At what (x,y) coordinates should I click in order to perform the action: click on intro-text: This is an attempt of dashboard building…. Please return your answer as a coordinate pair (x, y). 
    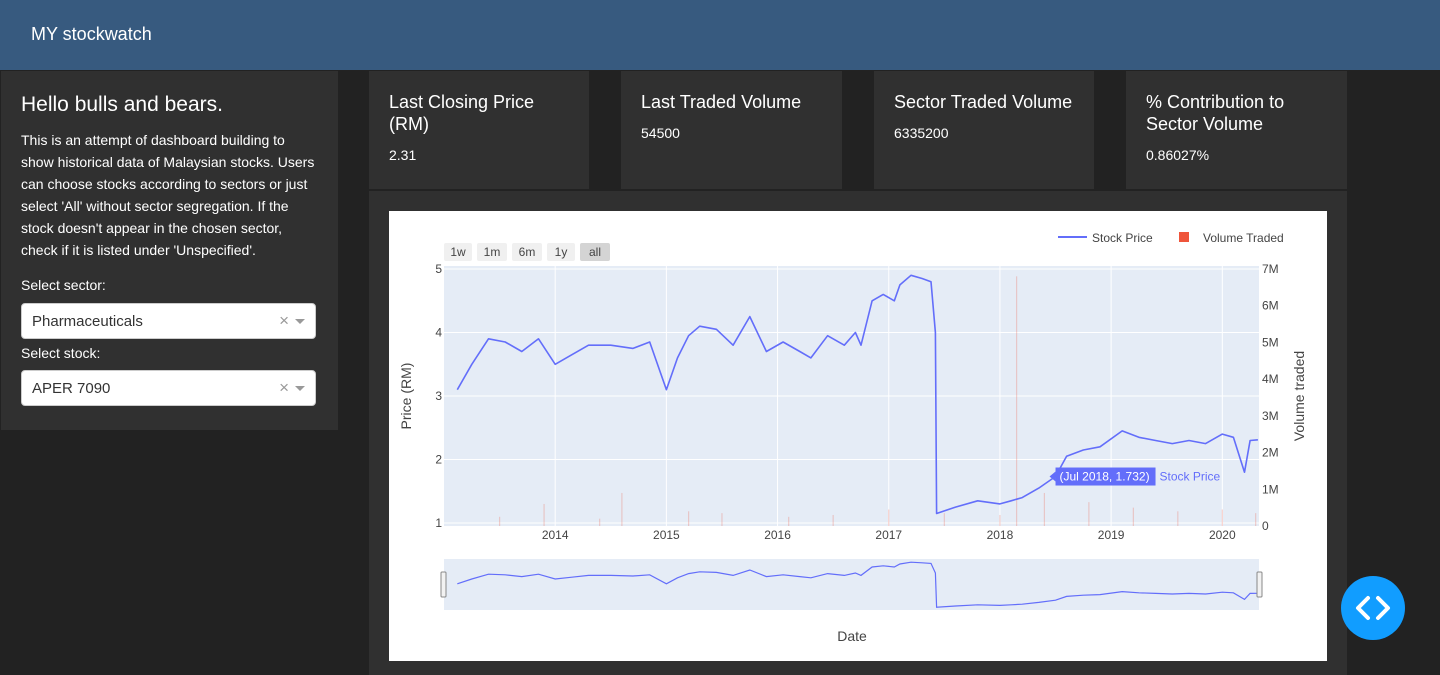
    Looking at the image, I should click on (168, 195).